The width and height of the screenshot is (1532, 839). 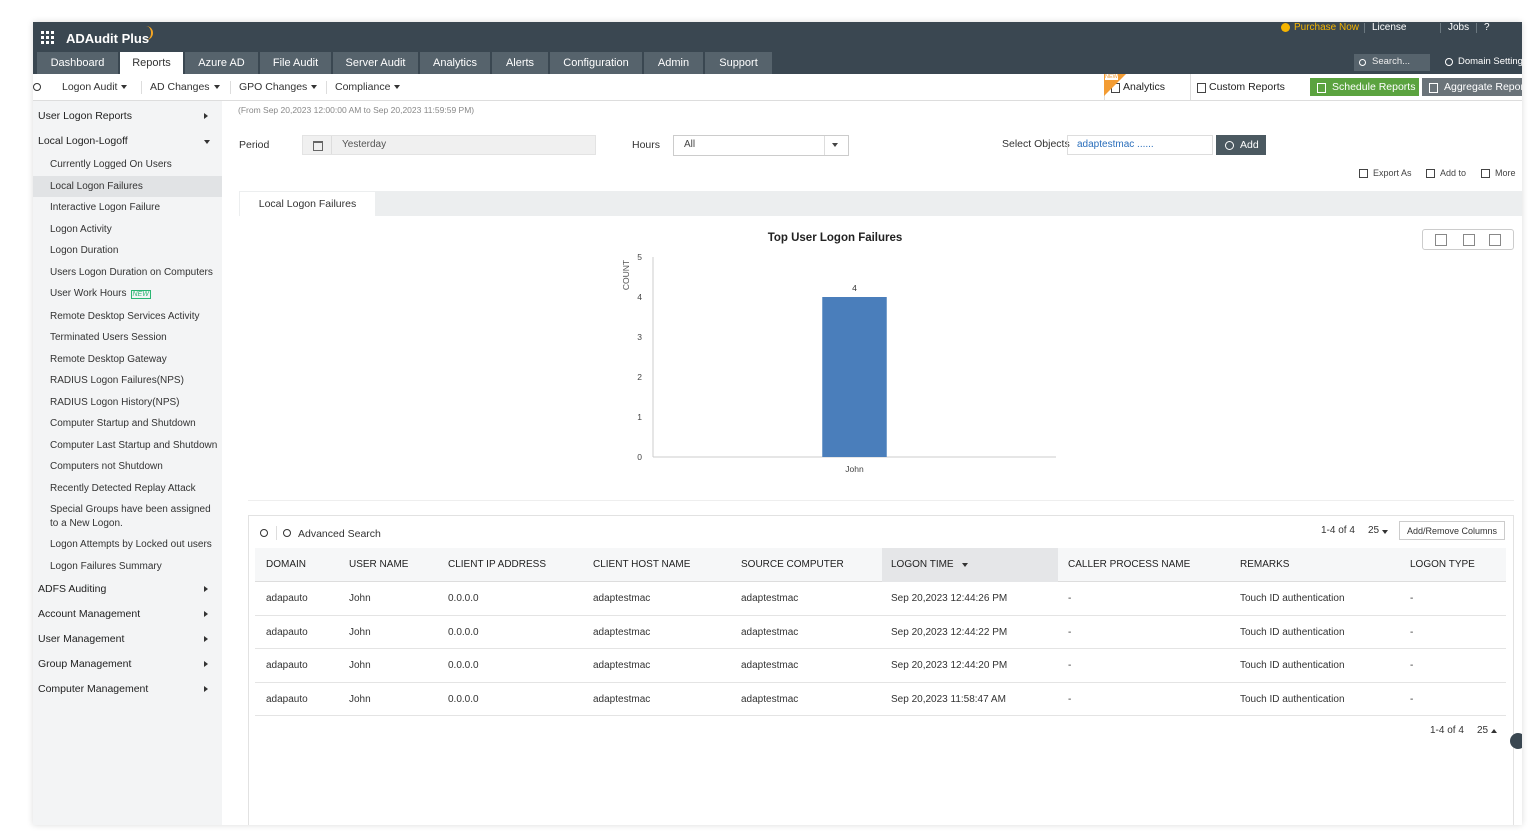 What do you see at coordinates (127, 186) in the screenshot?
I see `sidebar-item: Local Logon Failures` at bounding box center [127, 186].